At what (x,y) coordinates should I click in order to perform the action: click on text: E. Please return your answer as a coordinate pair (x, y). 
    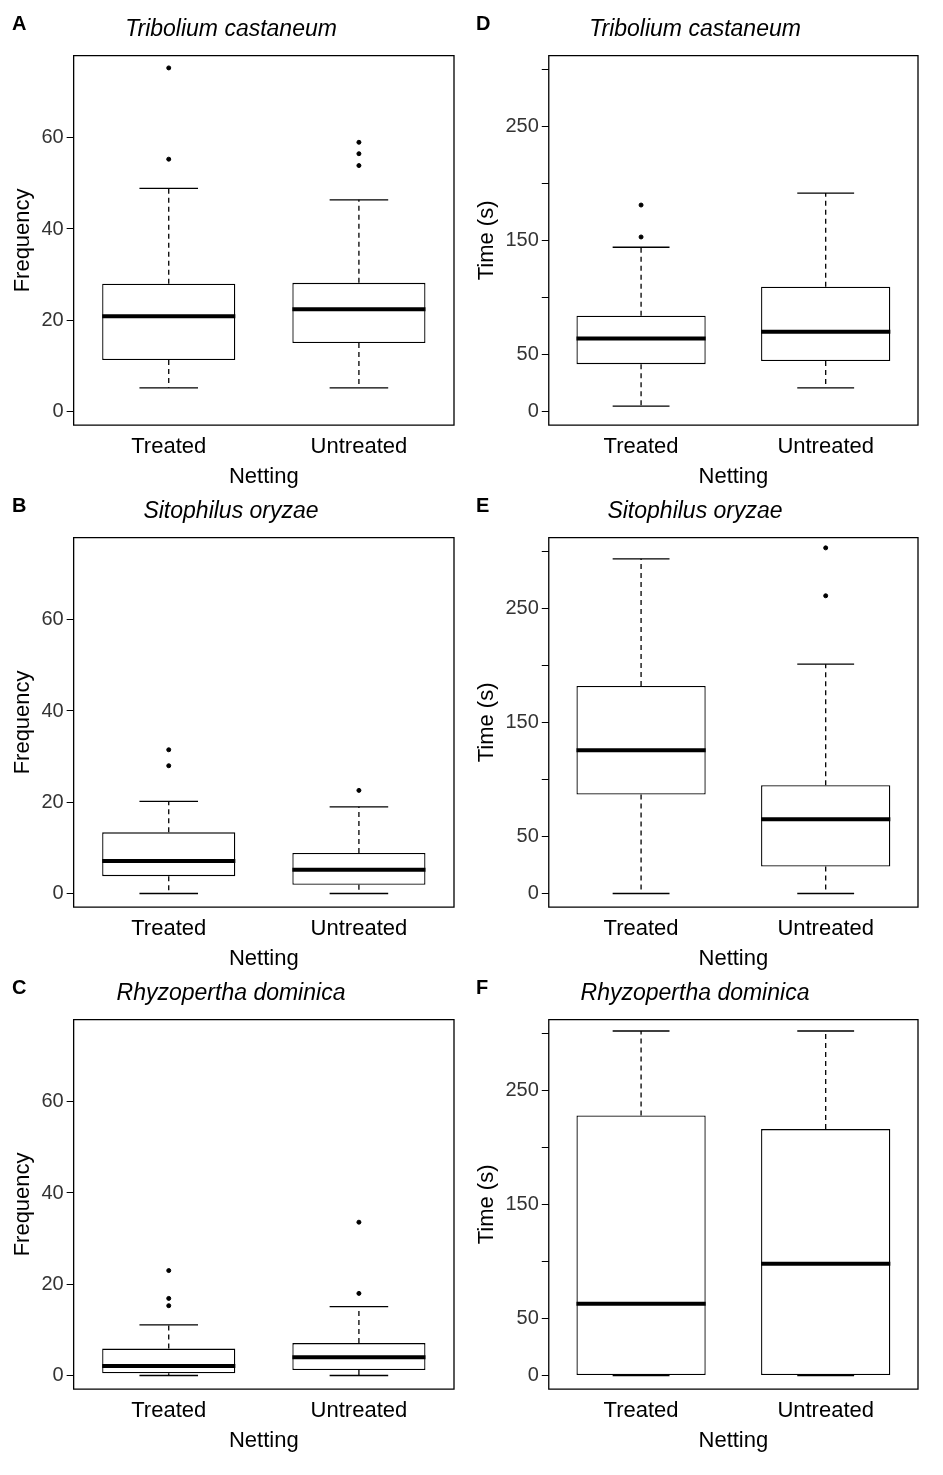
    Looking at the image, I should click on (483, 504).